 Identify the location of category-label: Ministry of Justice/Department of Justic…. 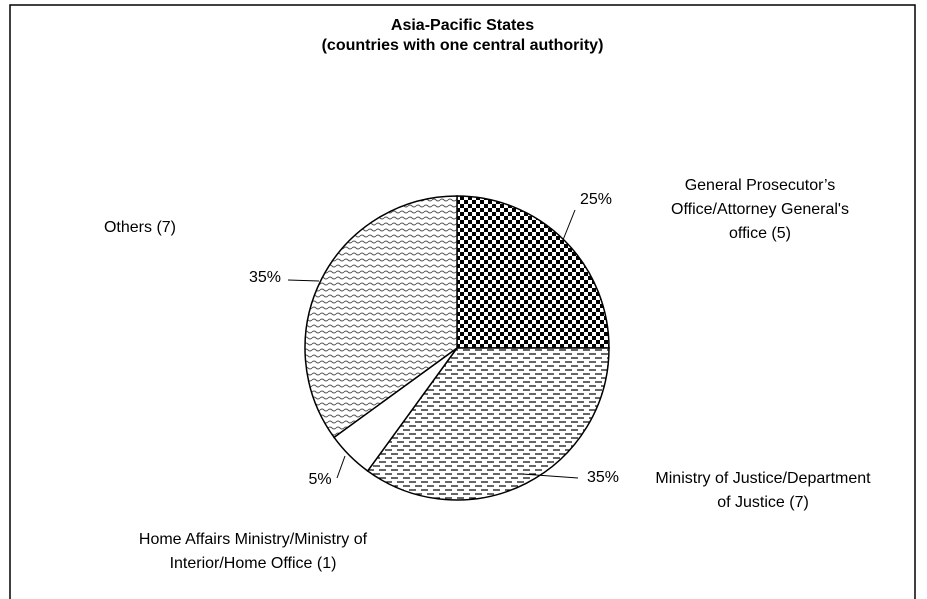
(763, 490).